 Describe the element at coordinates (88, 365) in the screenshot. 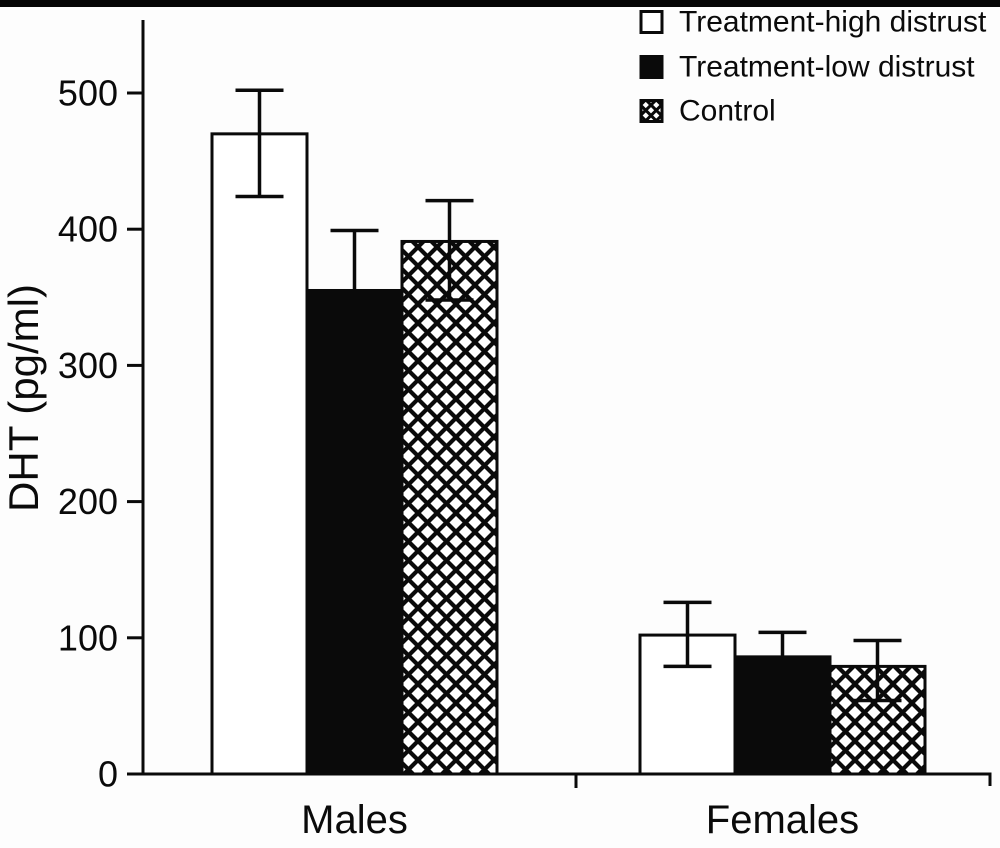

I see `y-tick-label: 300` at that location.